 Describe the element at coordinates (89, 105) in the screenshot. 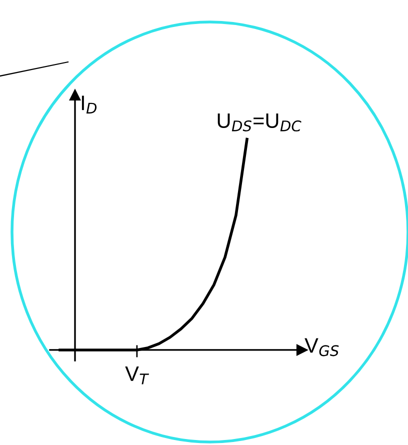

I see `y-axis-title: I$_{D}$` at that location.